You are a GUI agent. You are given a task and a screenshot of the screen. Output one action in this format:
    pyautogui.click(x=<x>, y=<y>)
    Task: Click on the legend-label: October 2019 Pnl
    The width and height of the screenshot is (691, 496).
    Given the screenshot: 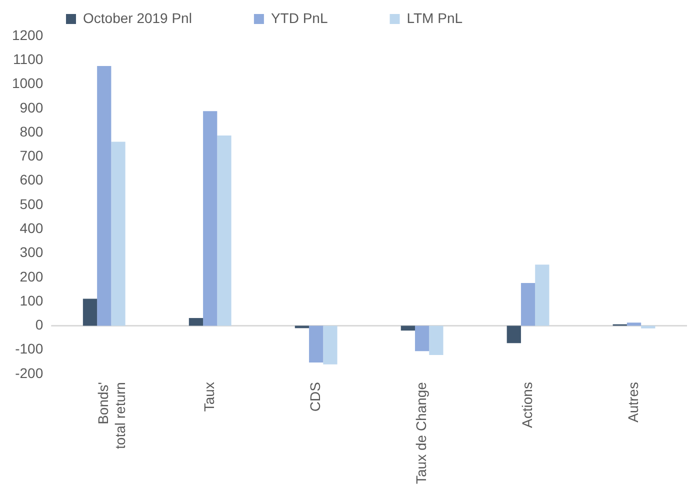 What is the action you would take?
    pyautogui.click(x=137, y=18)
    